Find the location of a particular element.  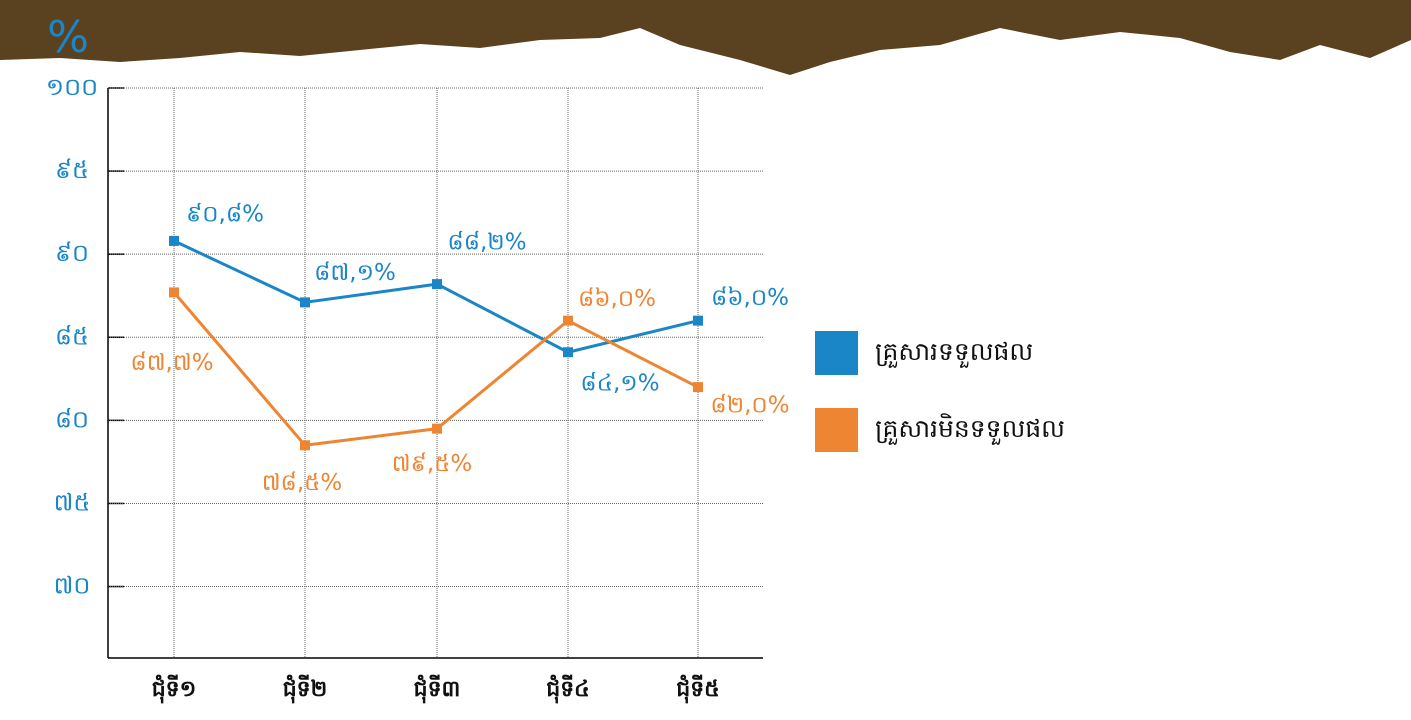

y-axis-title: % is located at coordinates (68, 37).